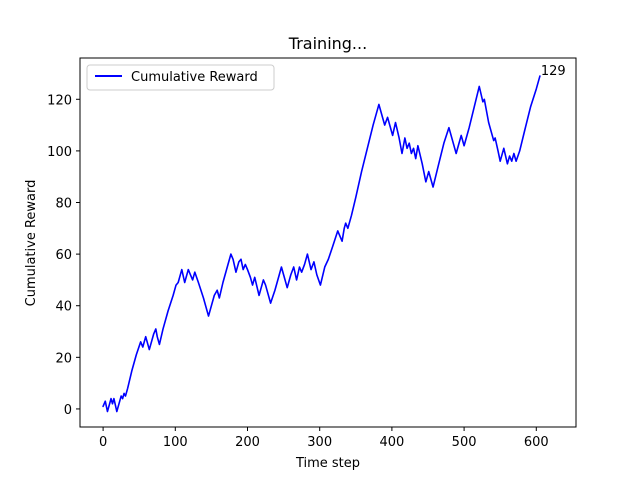 This screenshot has width=640, height=485. Describe the element at coordinates (327, 463) in the screenshot. I see `x-axis-label: Time step` at that location.